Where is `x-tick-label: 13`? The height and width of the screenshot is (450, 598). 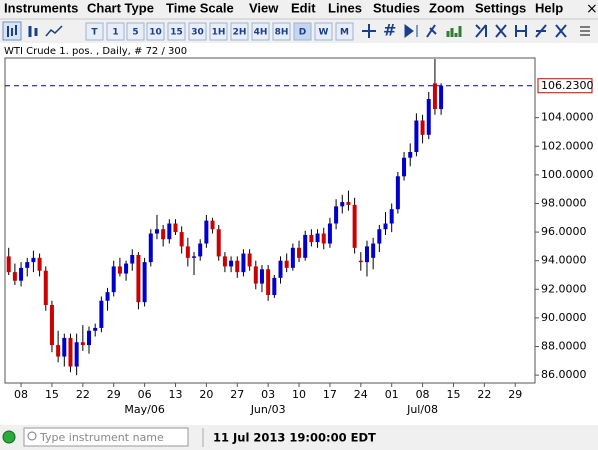 x-tick-label: 13 is located at coordinates (175, 394).